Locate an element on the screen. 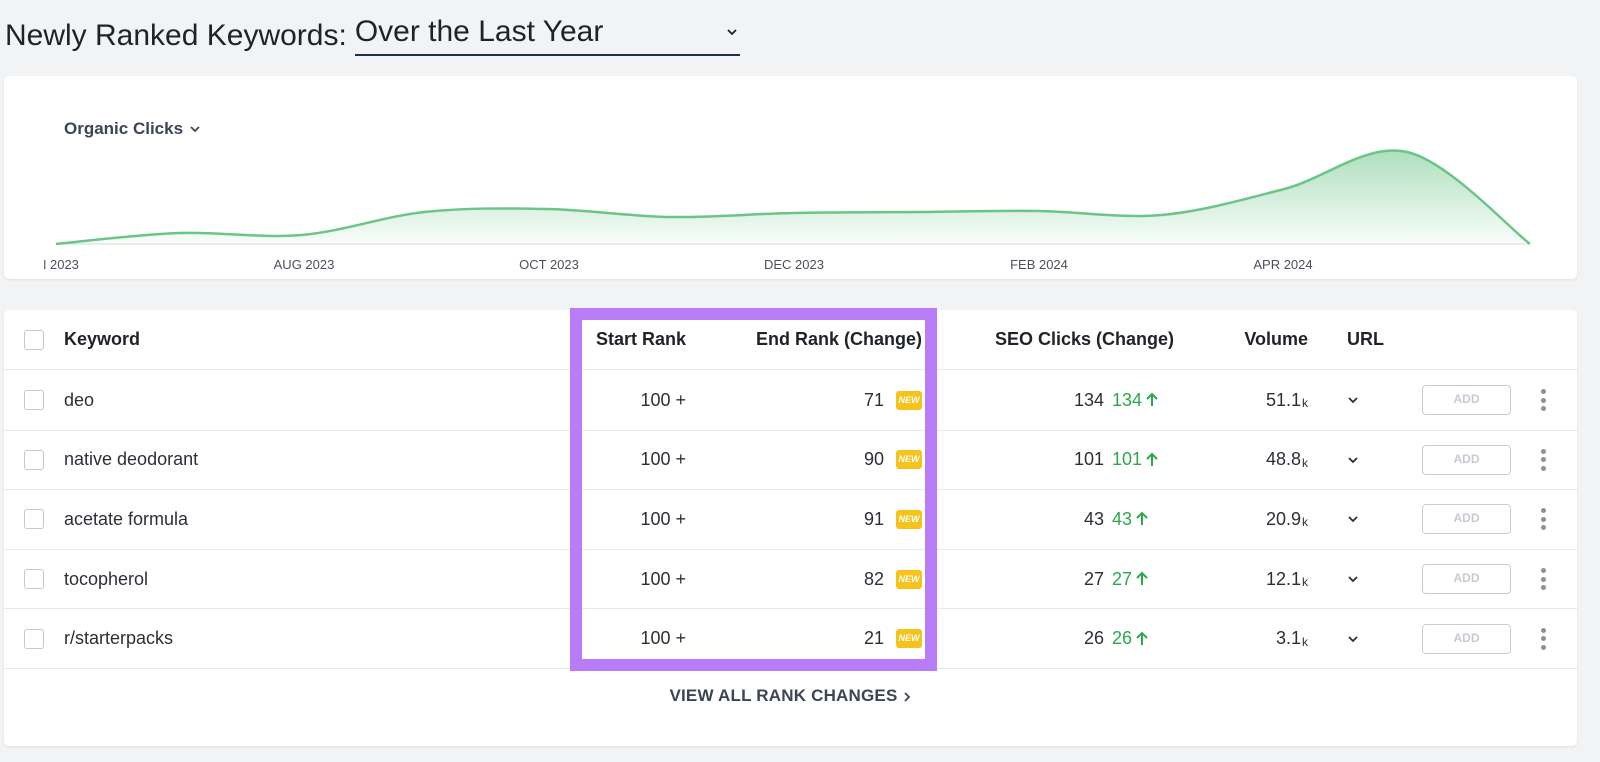 Image resolution: width=1600 pixels, height=762 pixels. seo-clicks-change: 134 is located at coordinates (1135, 400).